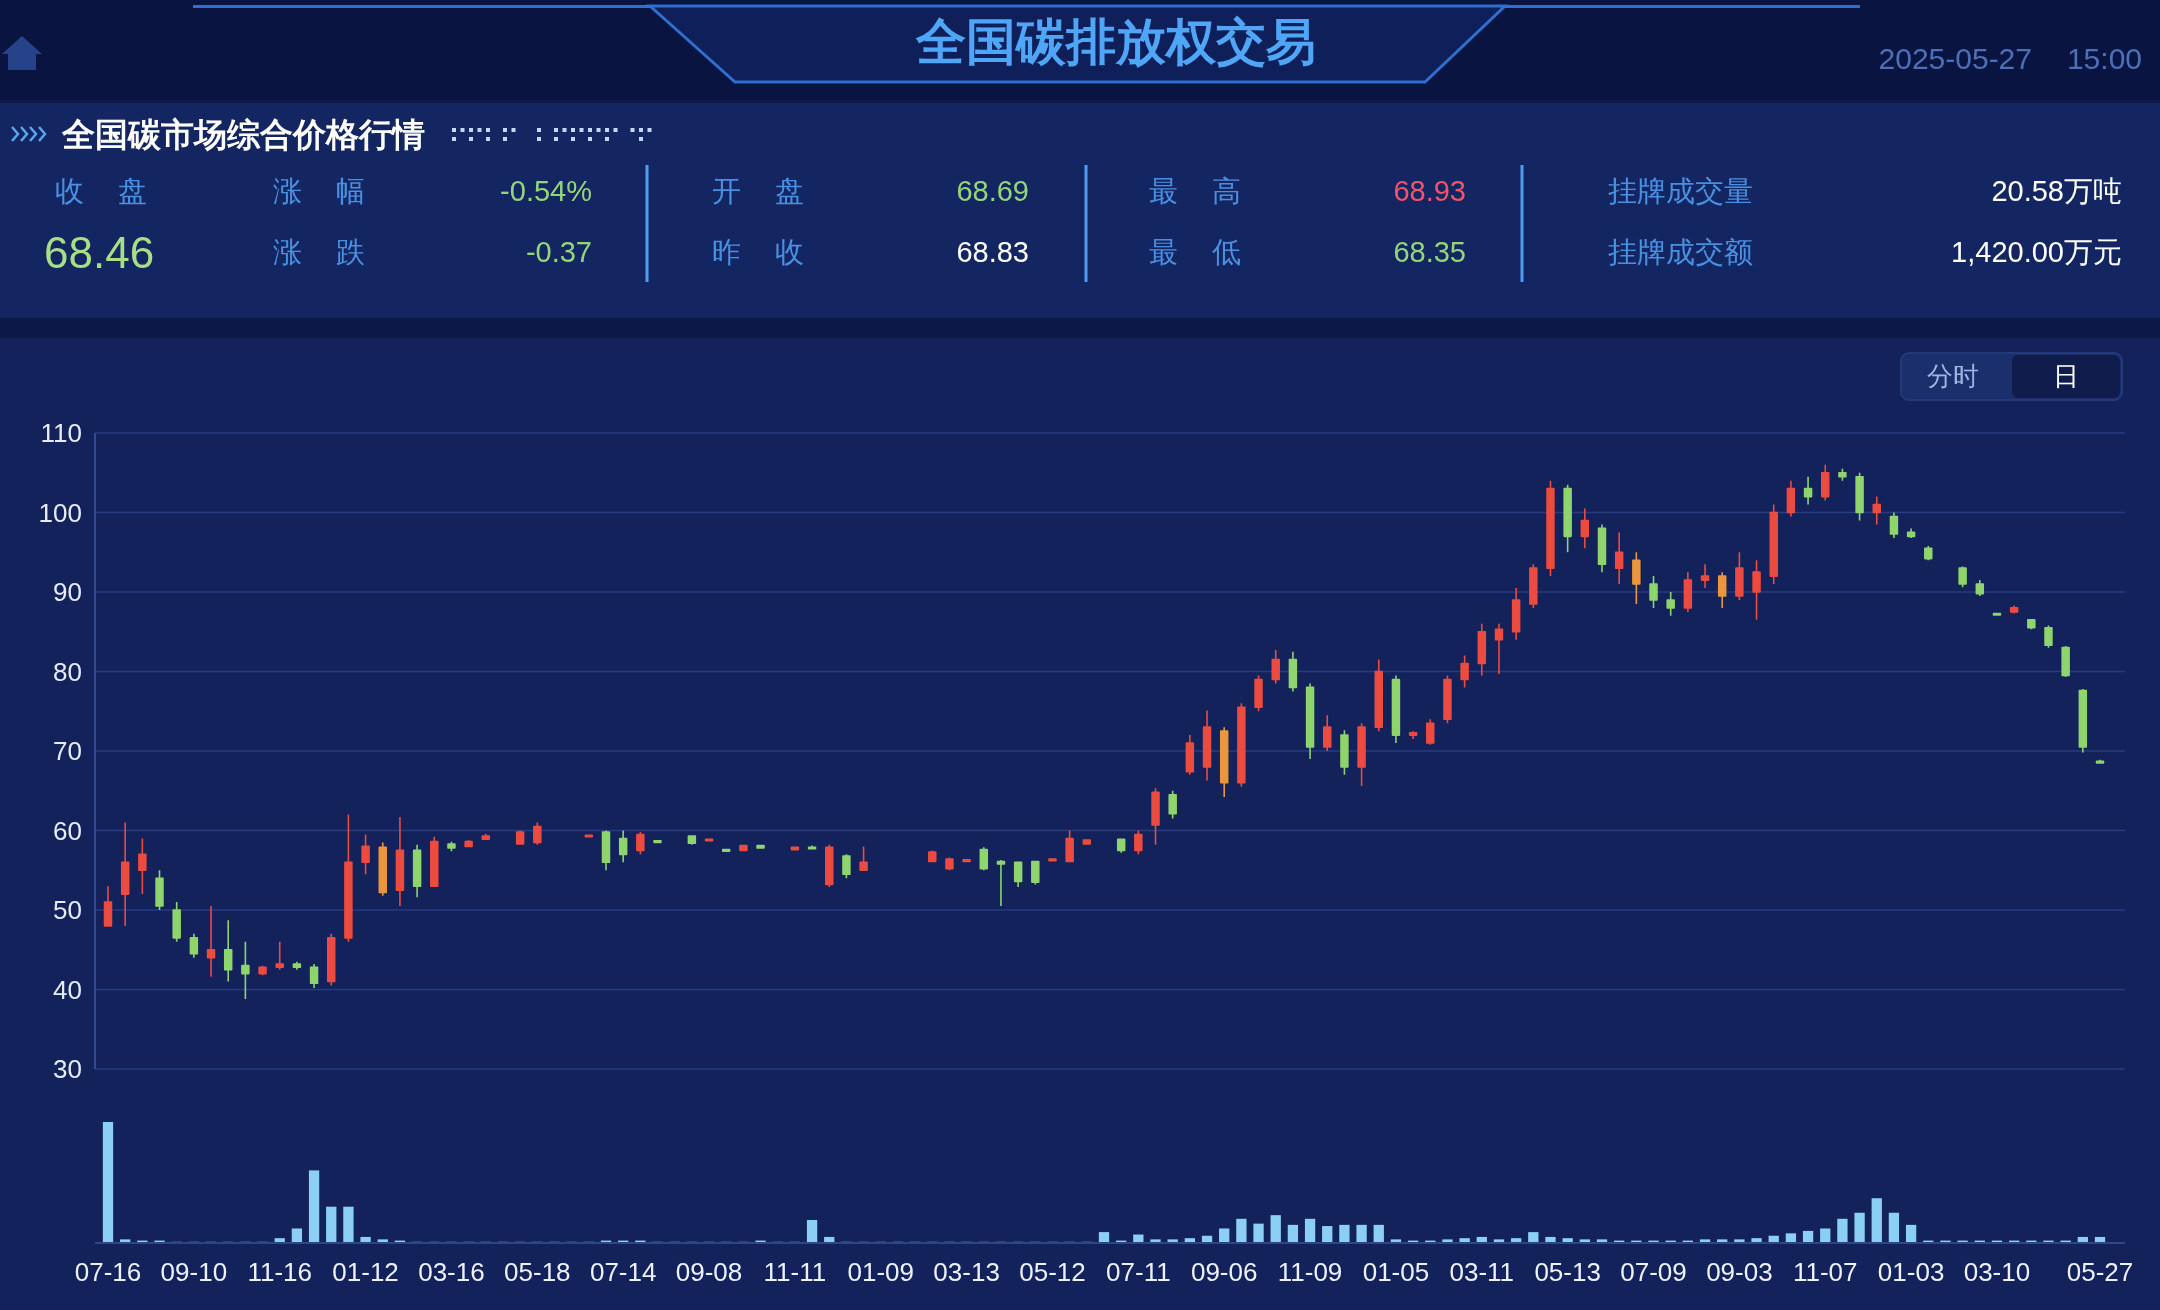 This screenshot has height=1310, width=2160. Describe the element at coordinates (61, 433) in the screenshot. I see `y-tick-label: 110` at that location.